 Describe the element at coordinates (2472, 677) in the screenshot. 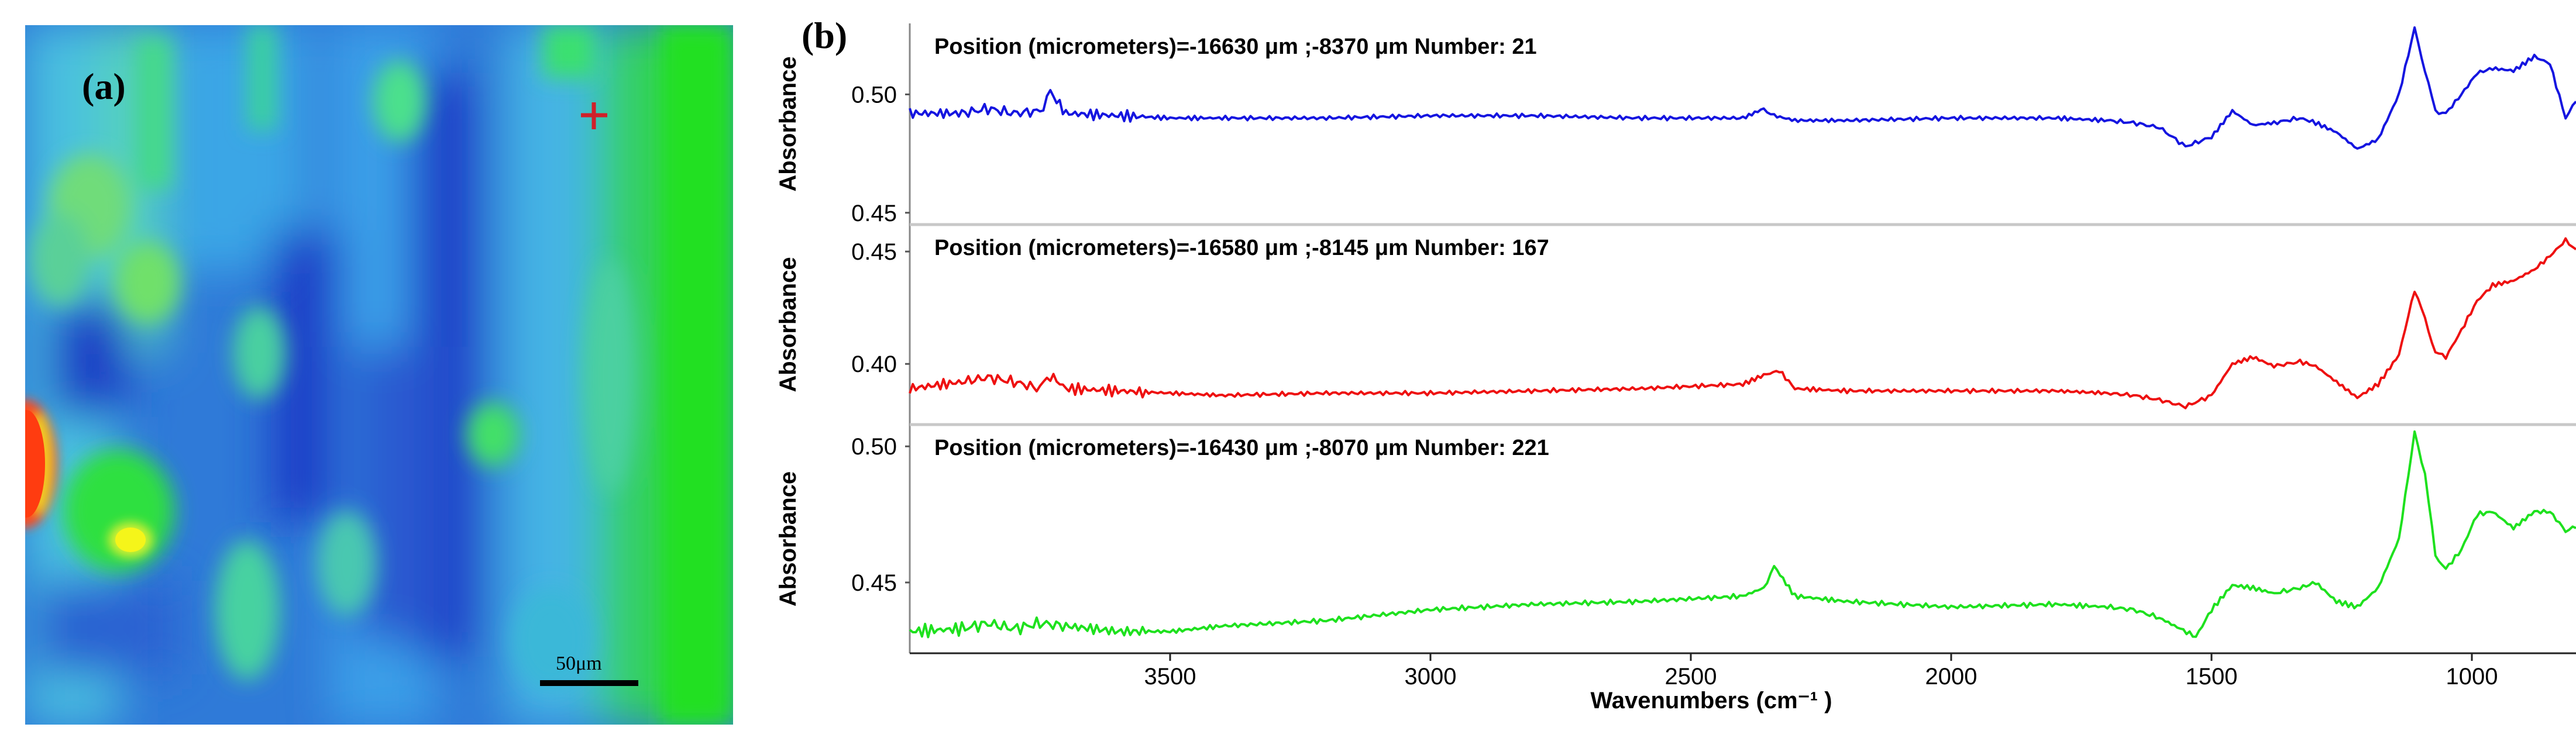

I see `x-tick-label: 1000` at that location.